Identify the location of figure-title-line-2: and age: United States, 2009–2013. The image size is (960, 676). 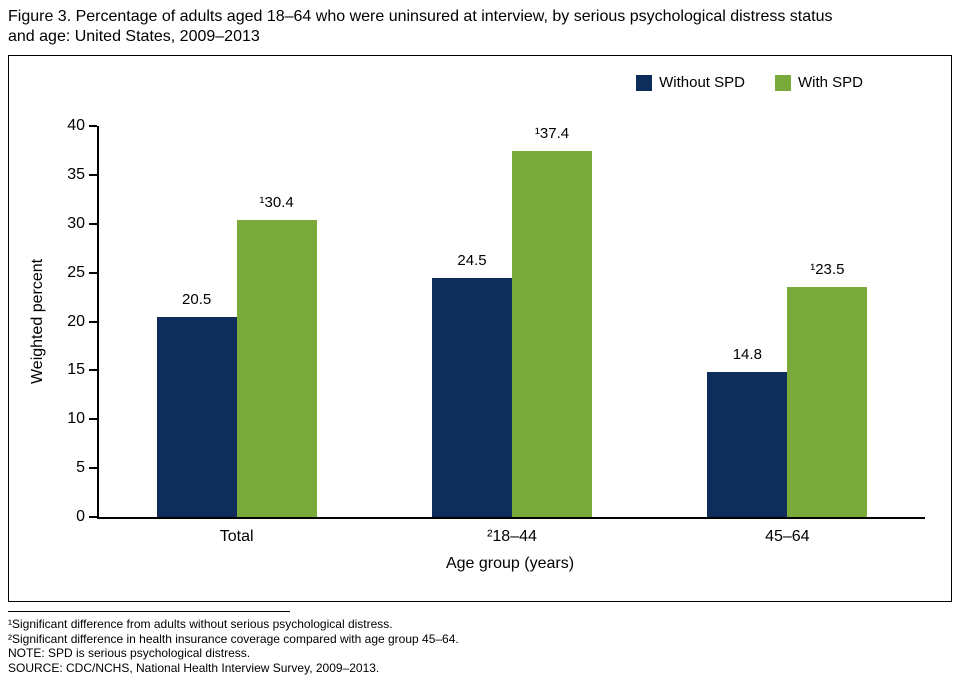
(134, 36).